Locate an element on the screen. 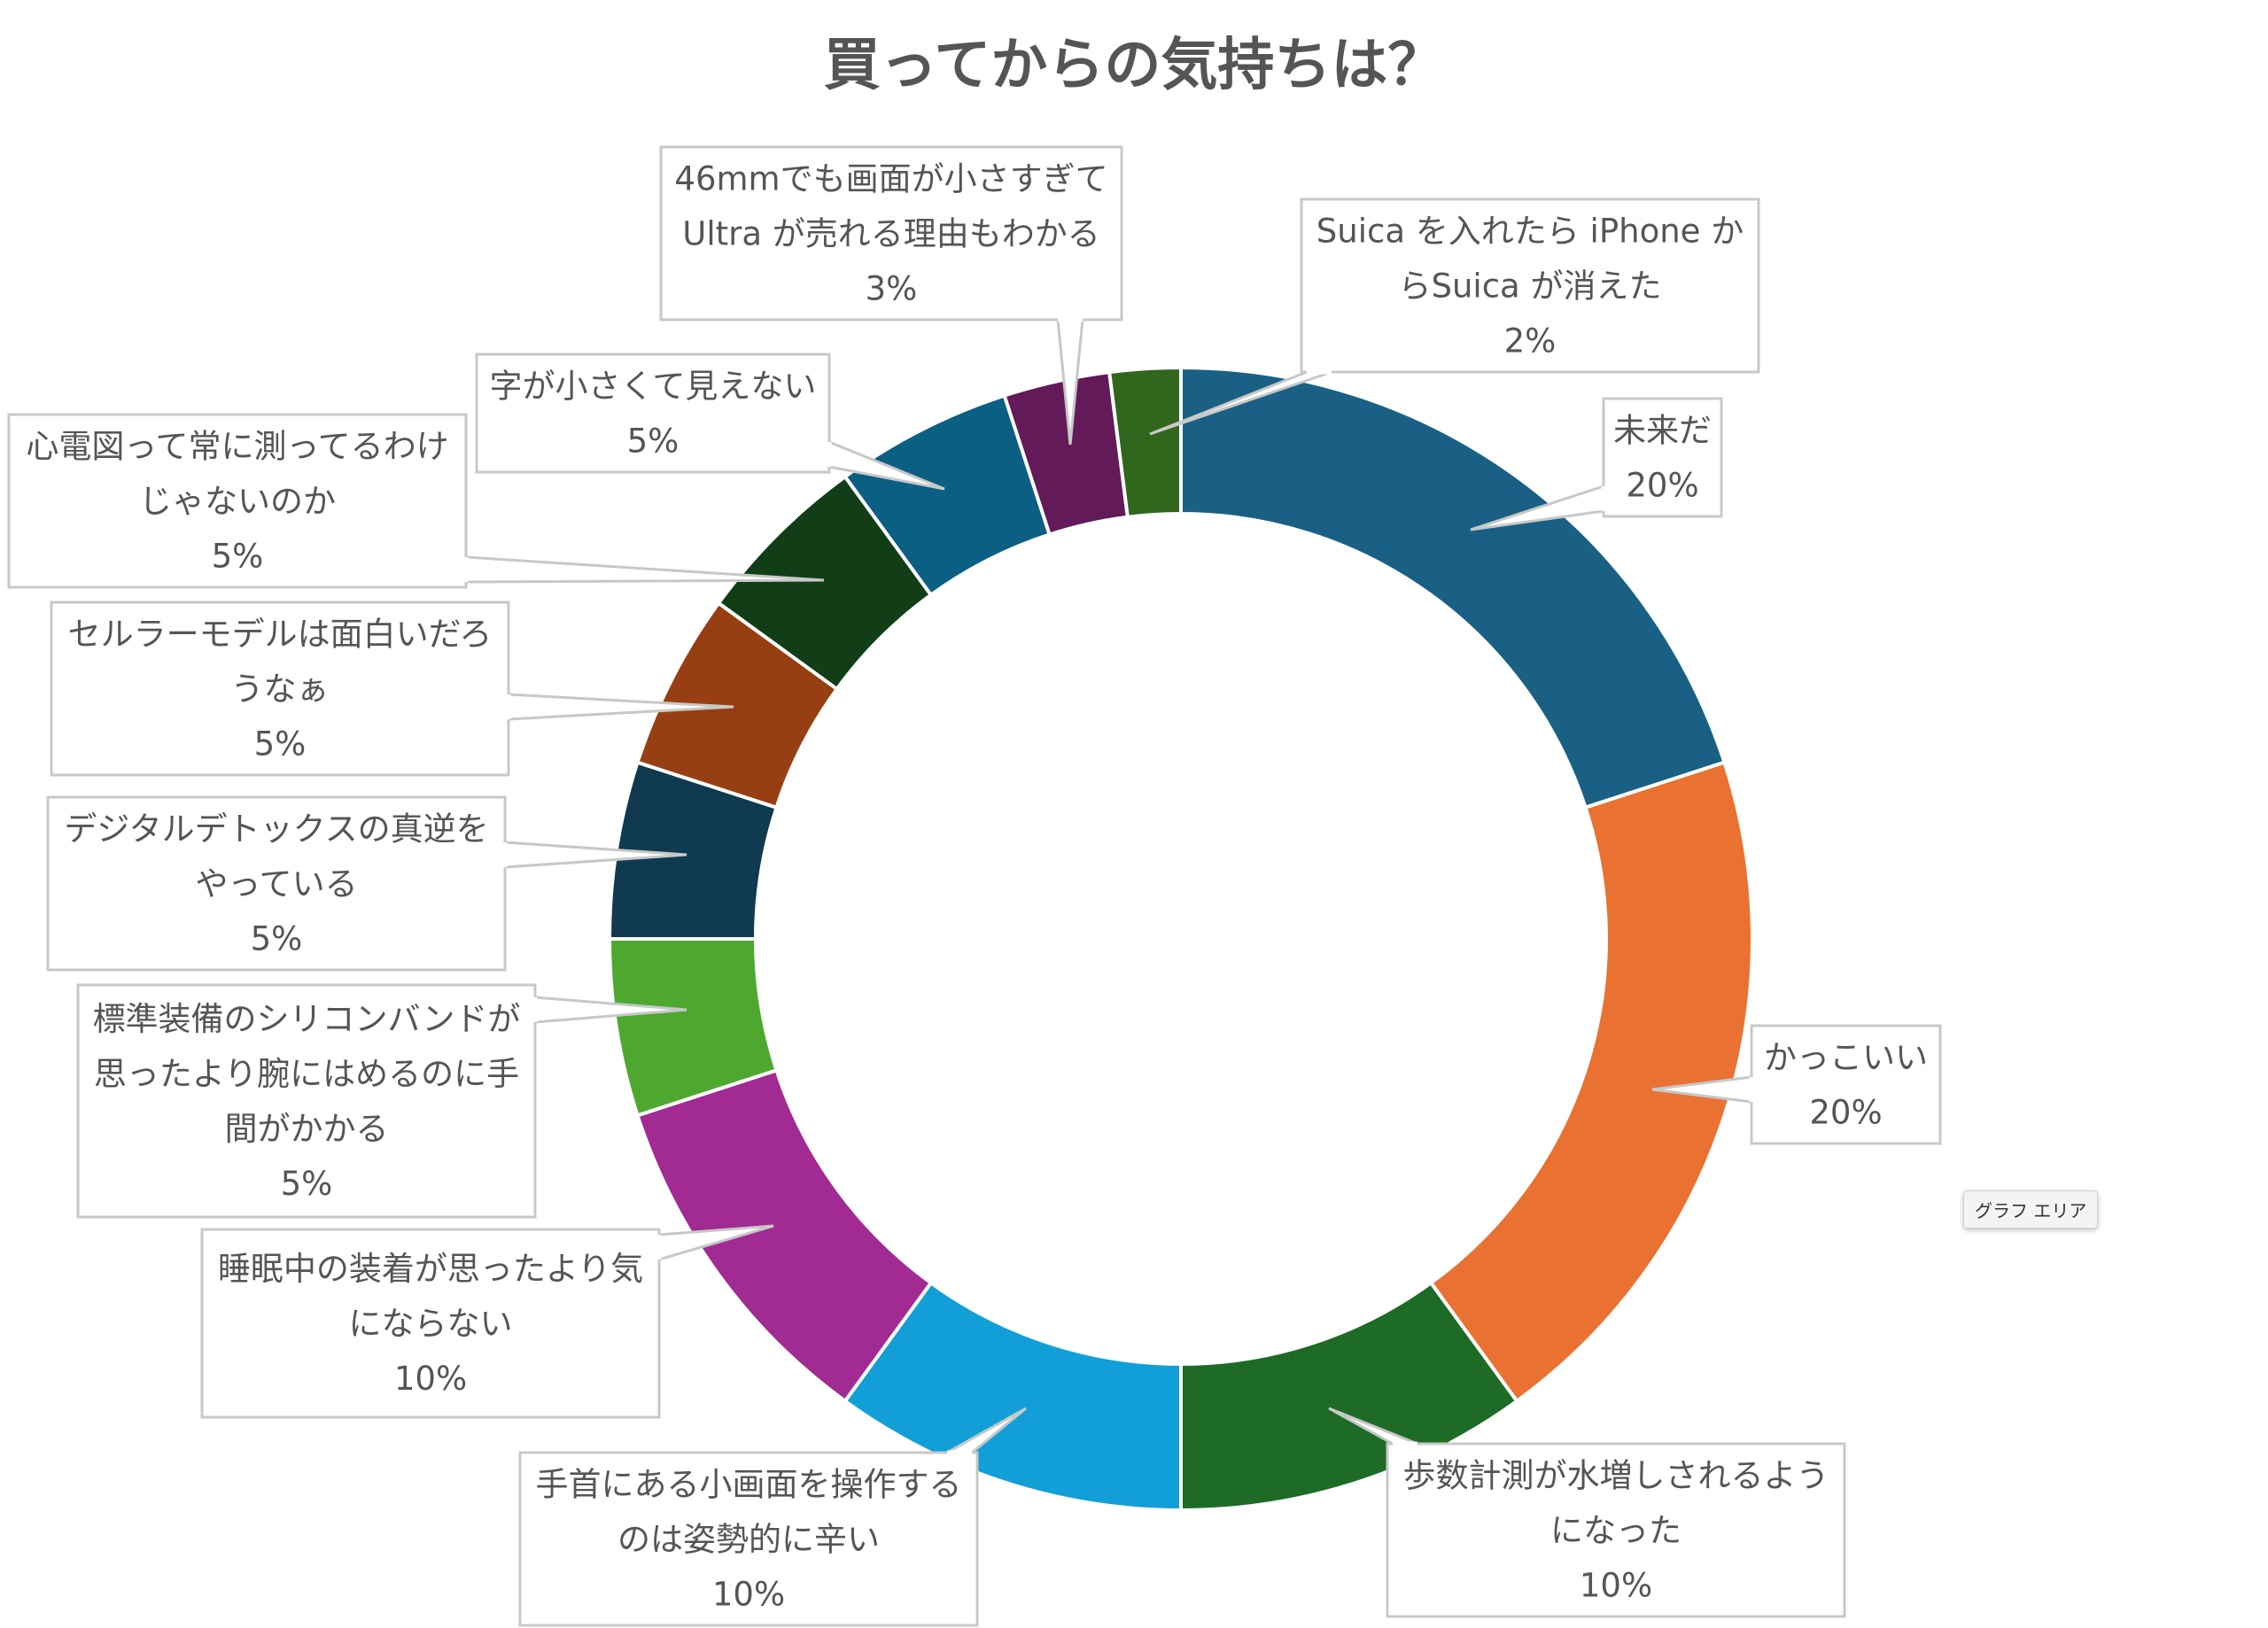 The image size is (2268, 1628). data-label-line: Ultra が売れる理由もわかる is located at coordinates (891, 234).